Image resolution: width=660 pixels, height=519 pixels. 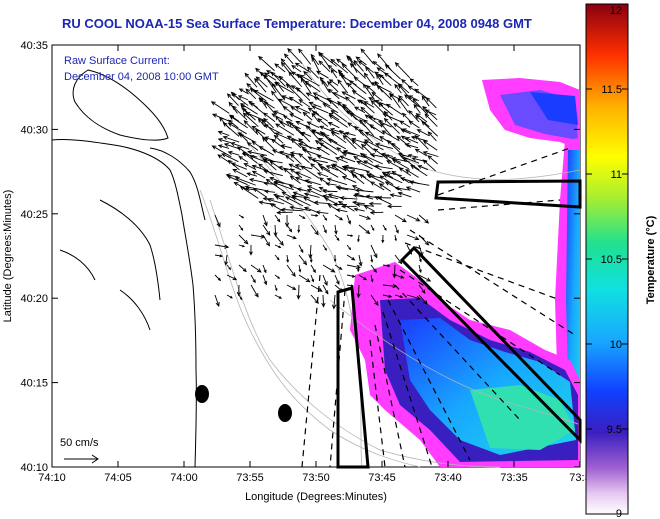 What do you see at coordinates (118, 478) in the screenshot?
I see `x-tick-label: 74:05` at bounding box center [118, 478].